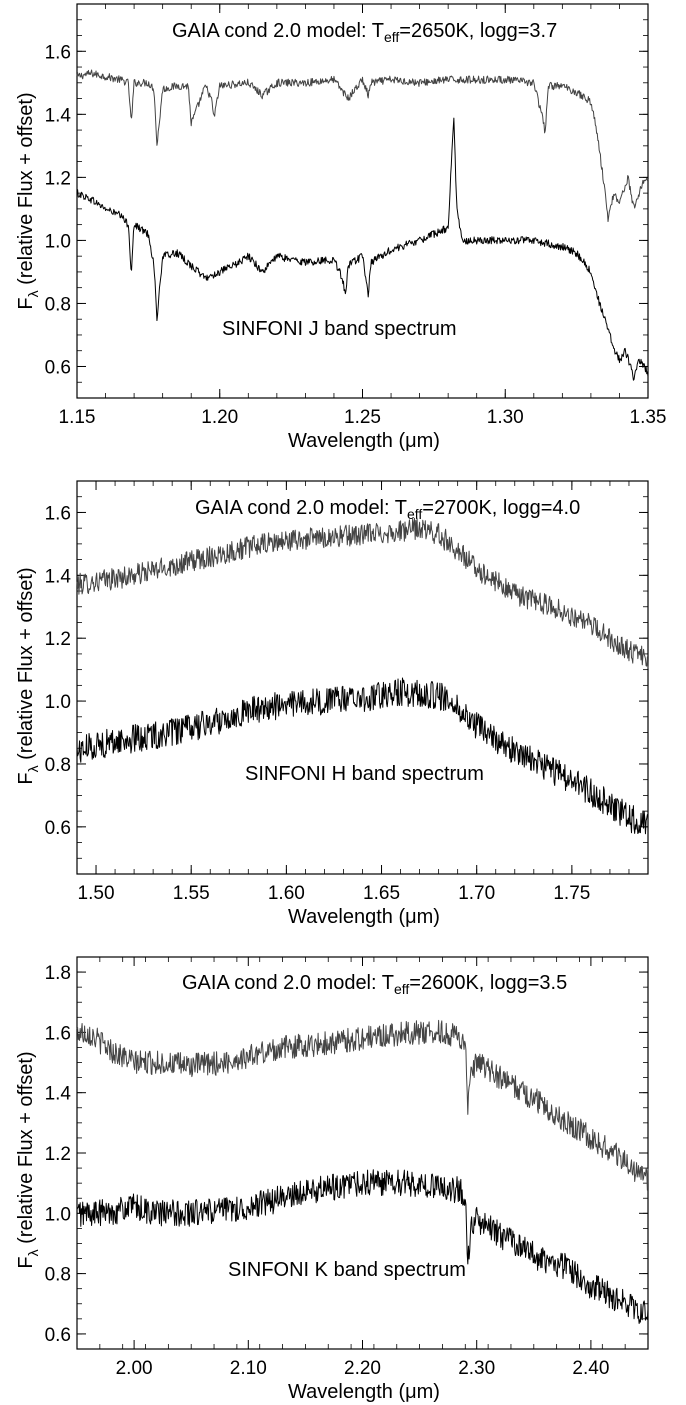 The height and width of the screenshot is (1405, 686). I want to click on x-tick-label: 2.30, so click(476, 1368).